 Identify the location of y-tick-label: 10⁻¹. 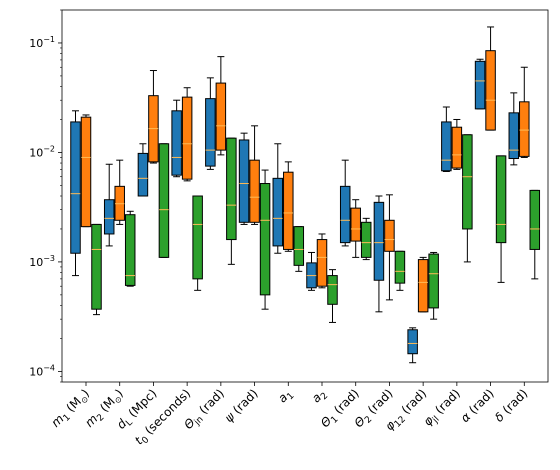
(42, 42).